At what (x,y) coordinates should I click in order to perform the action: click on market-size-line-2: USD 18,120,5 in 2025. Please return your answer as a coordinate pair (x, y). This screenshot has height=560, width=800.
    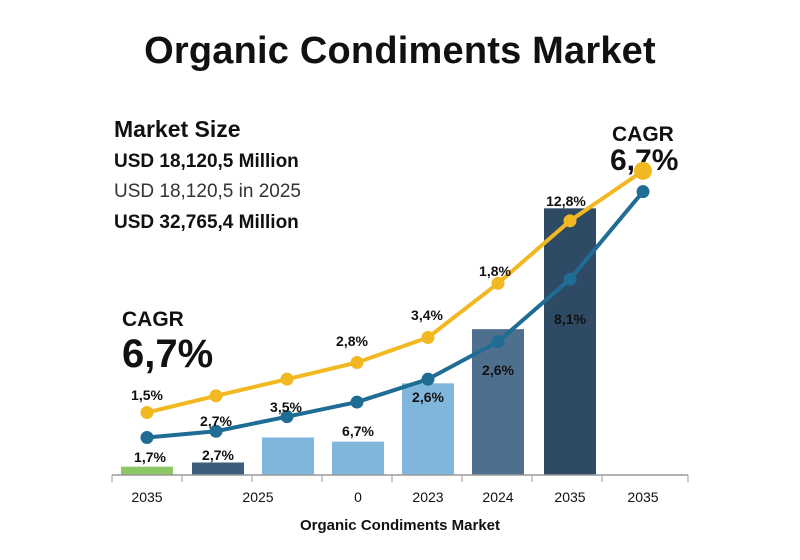
    Looking at the image, I should click on (207, 191).